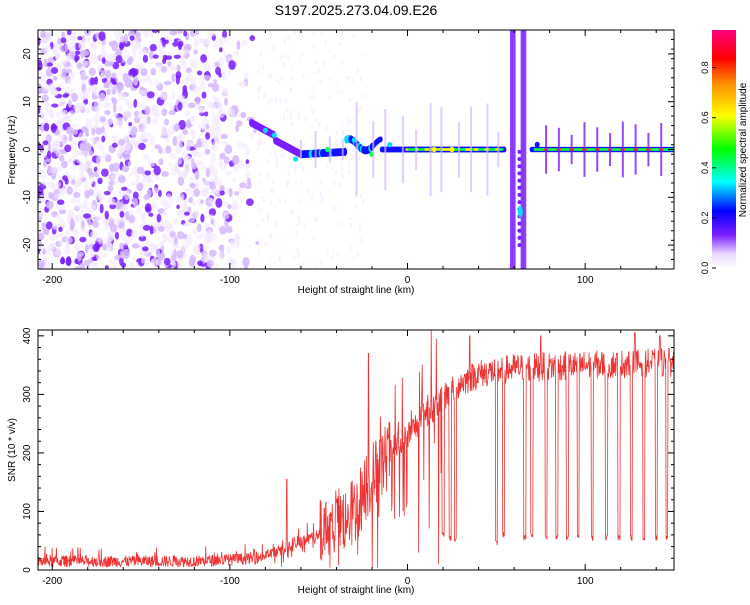 The width and height of the screenshot is (750, 605). I want to click on spectrogram-hot-spot, so click(274, 135).